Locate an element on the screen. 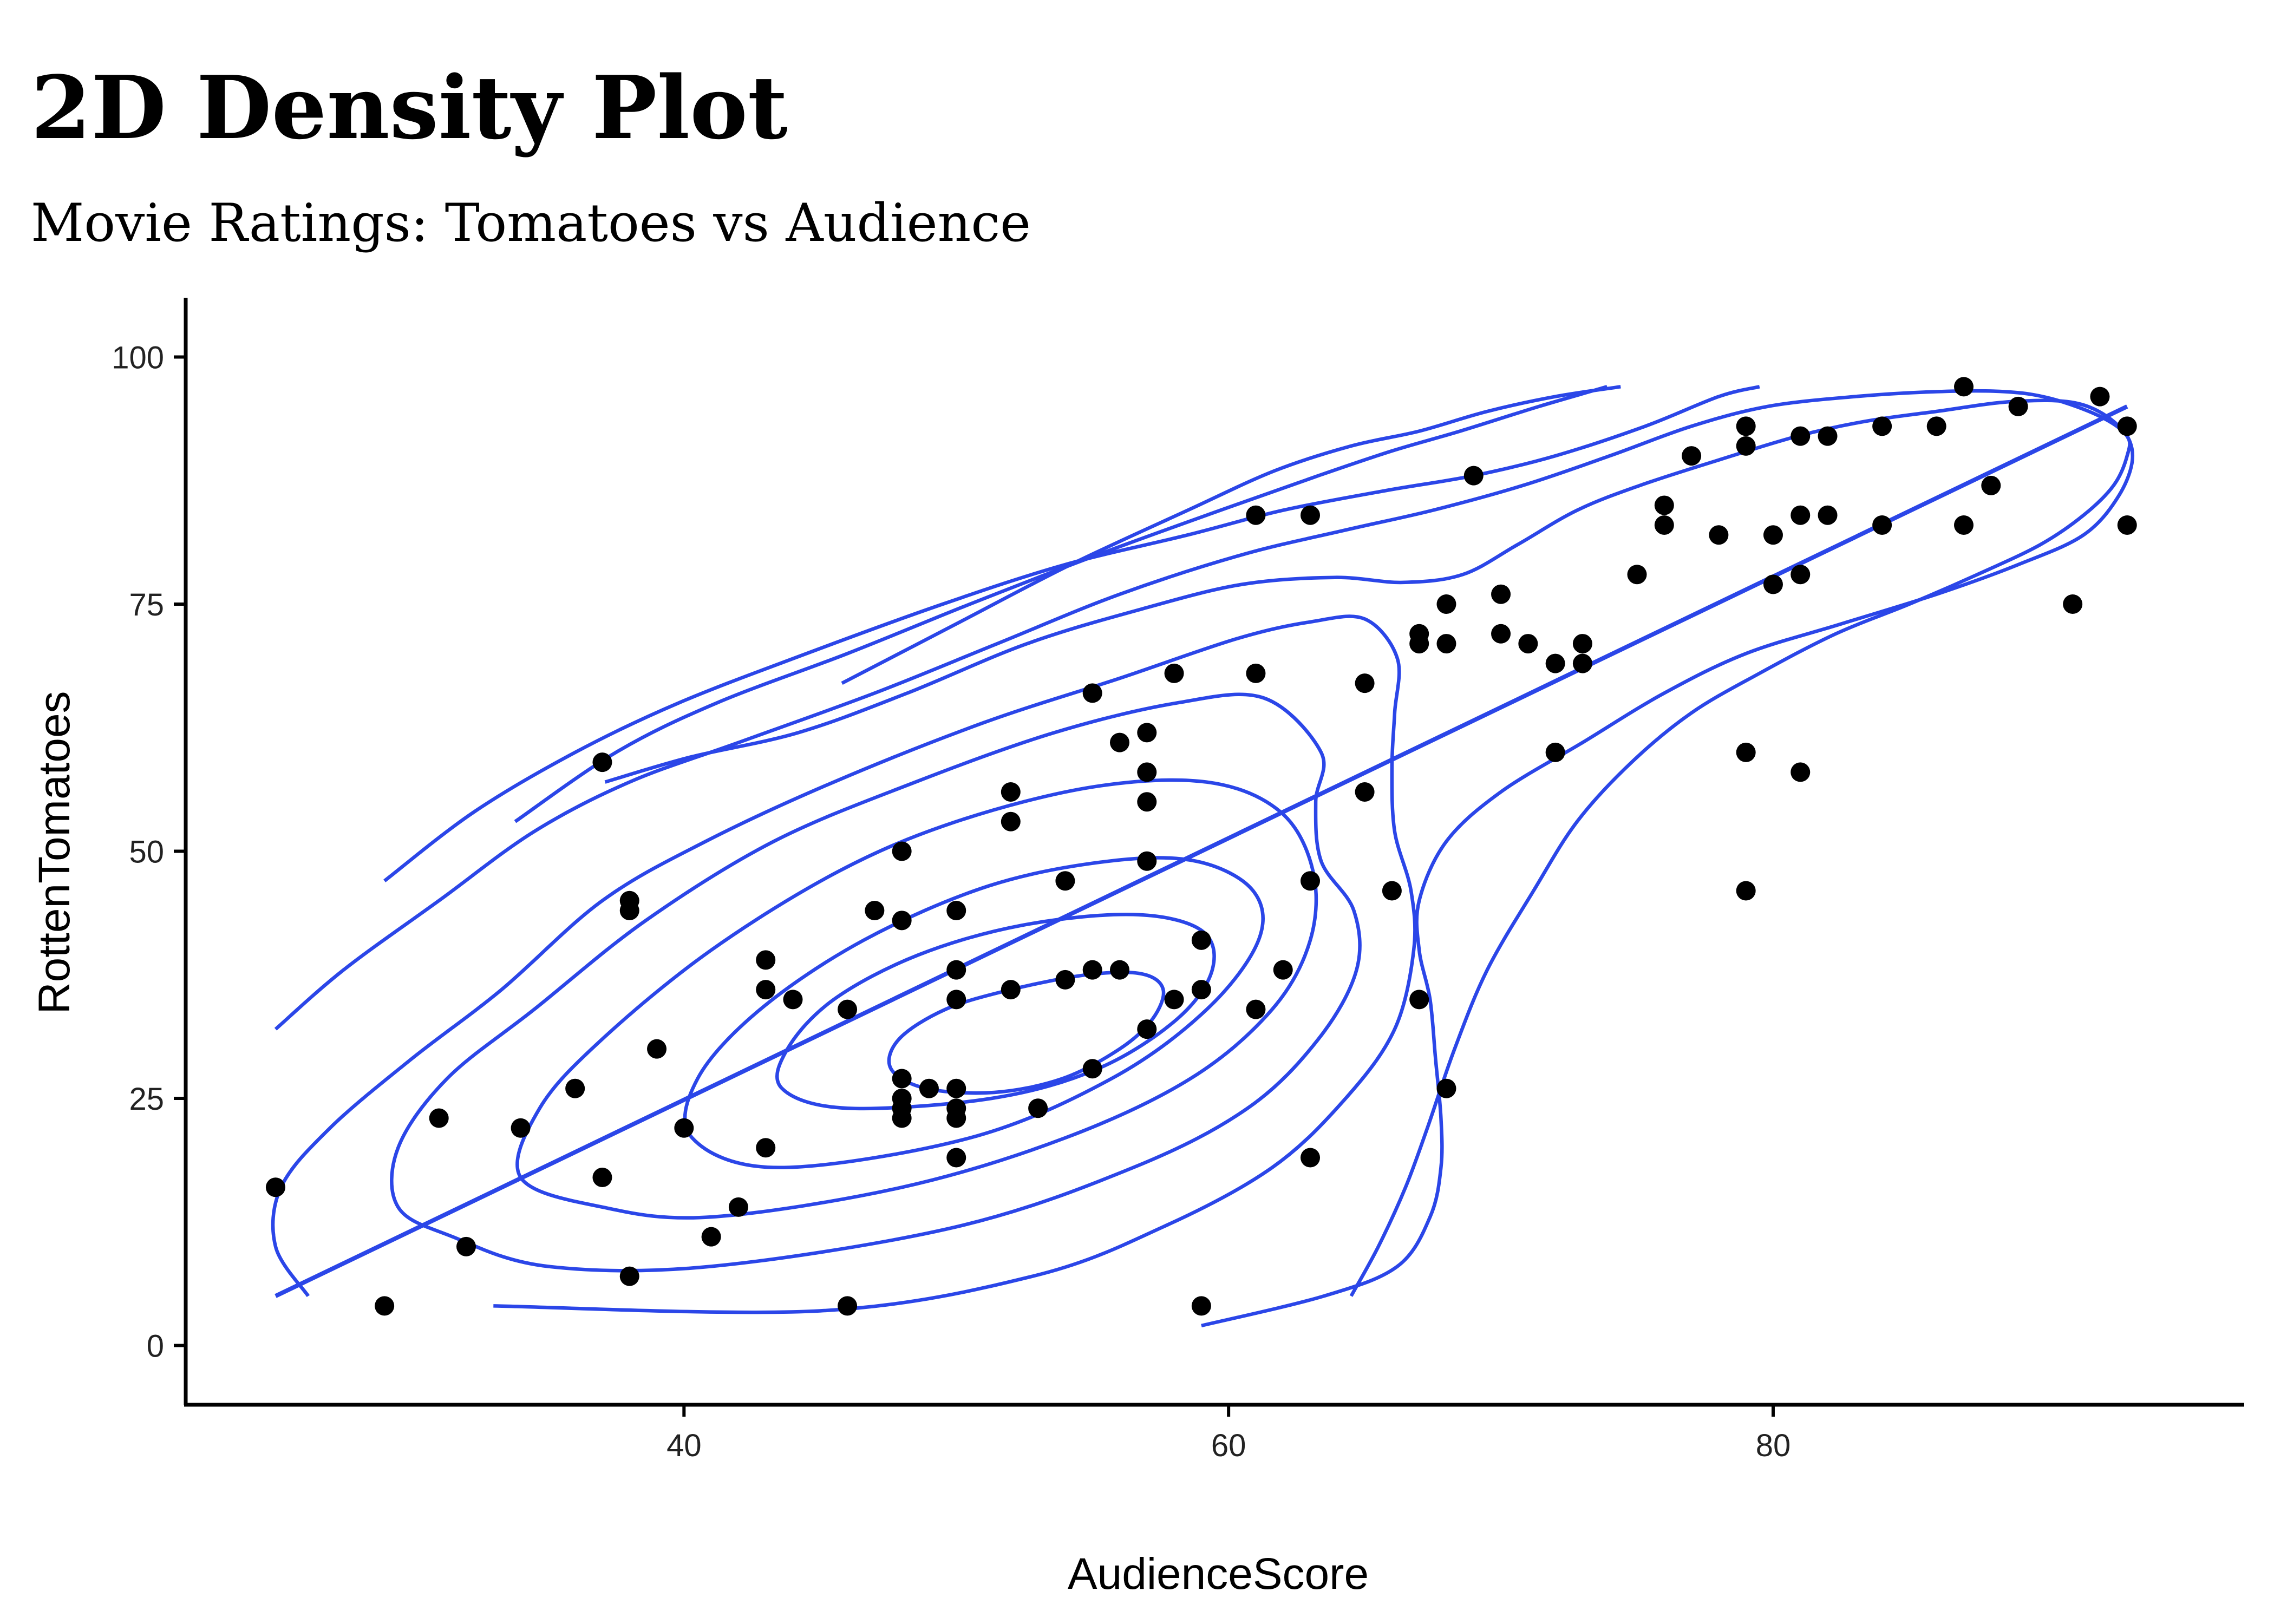 The image size is (2274, 1624). y-axis-ticks: 0 25 50 75 100 is located at coordinates (149, 852).